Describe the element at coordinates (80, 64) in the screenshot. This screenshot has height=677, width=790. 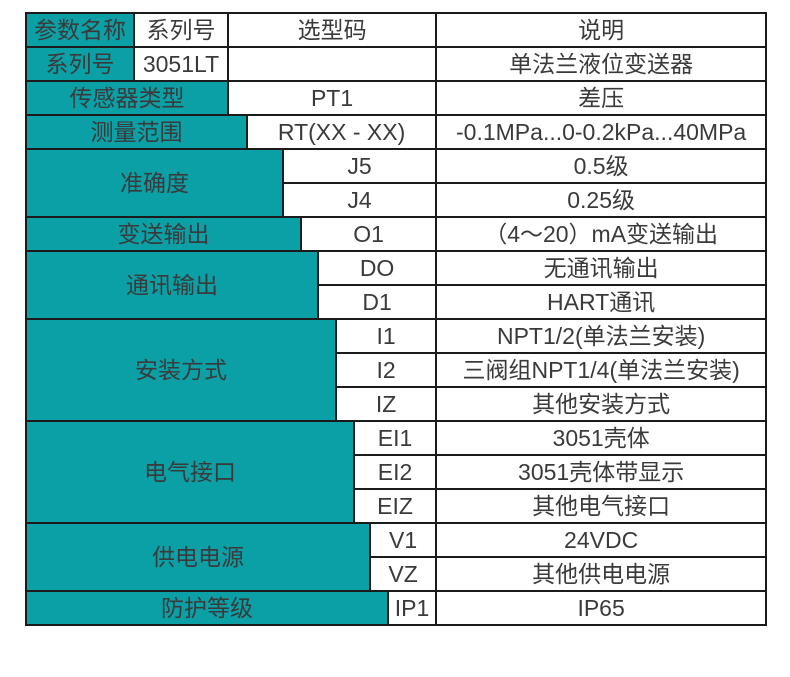
I see `series-label-cell: 系列号` at that location.